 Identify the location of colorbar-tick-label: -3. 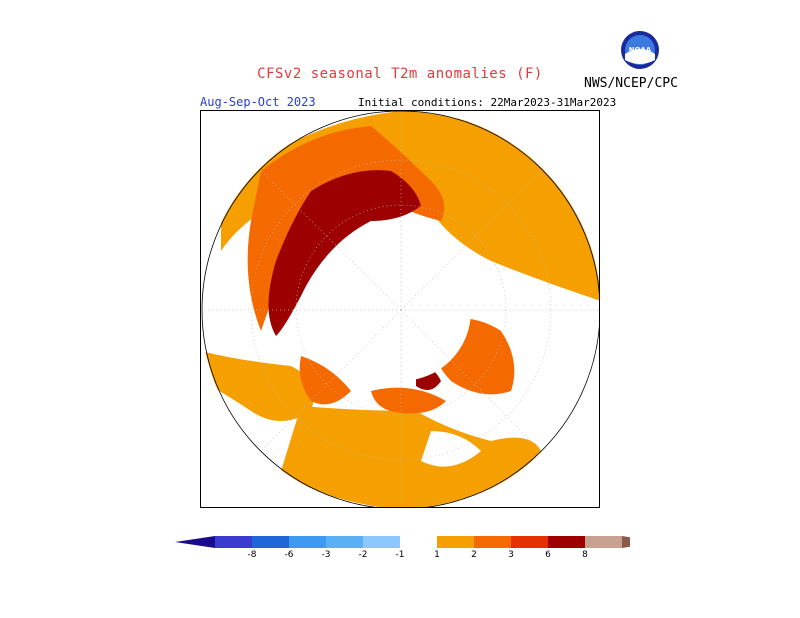
(326, 555).